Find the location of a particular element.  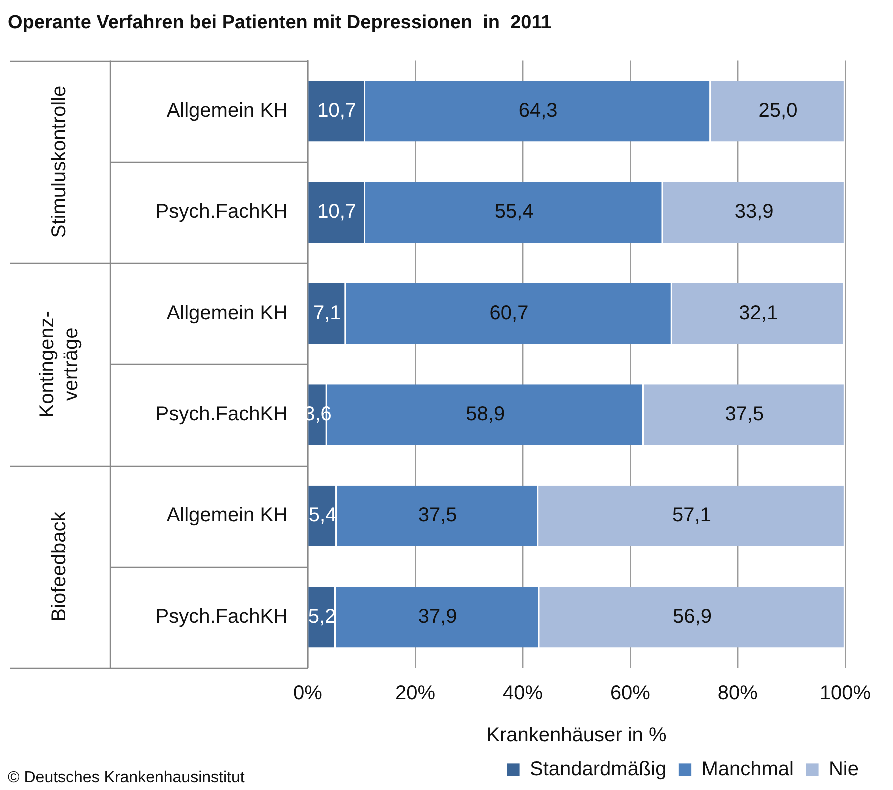

x-tick-label: 40% is located at coordinates (523, 693).